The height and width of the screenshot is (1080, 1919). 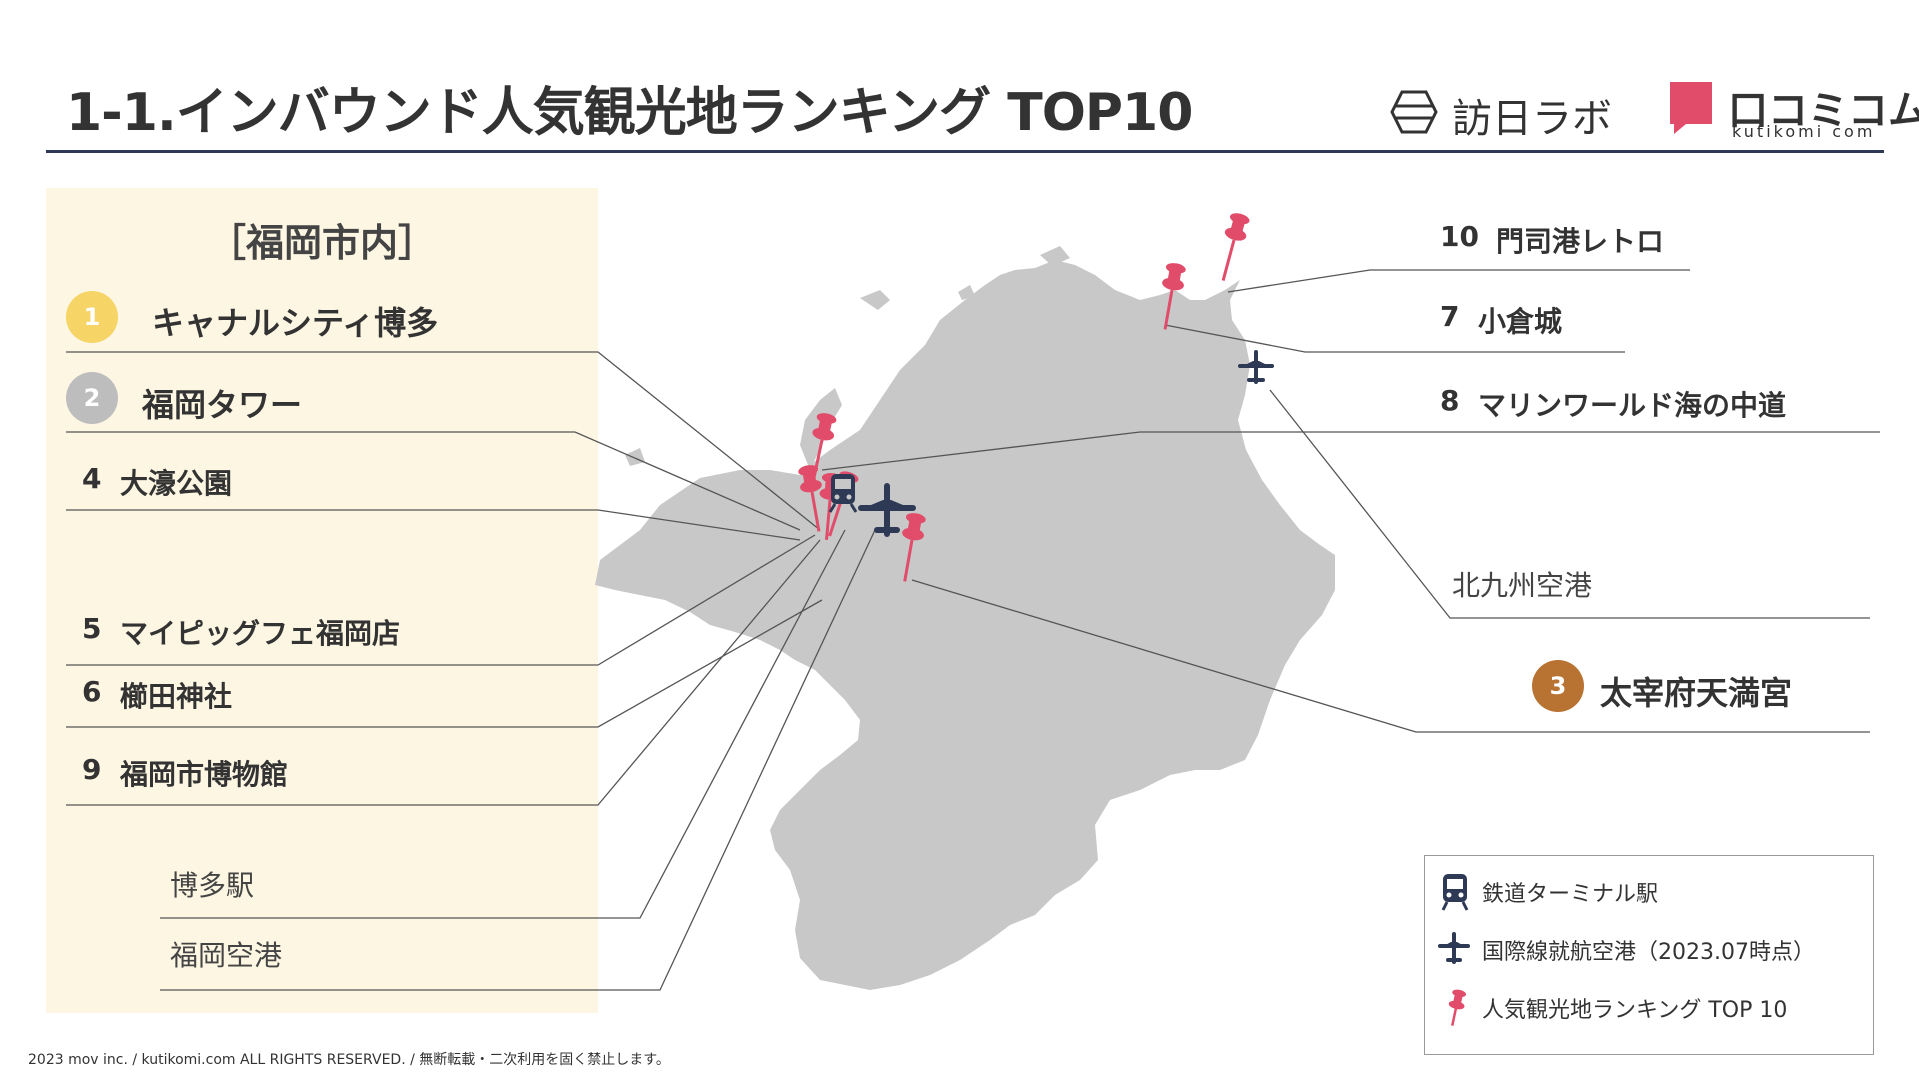 What do you see at coordinates (1532, 119) in the screenshot?
I see `logo-labo-text: 訪日ラボ` at bounding box center [1532, 119].